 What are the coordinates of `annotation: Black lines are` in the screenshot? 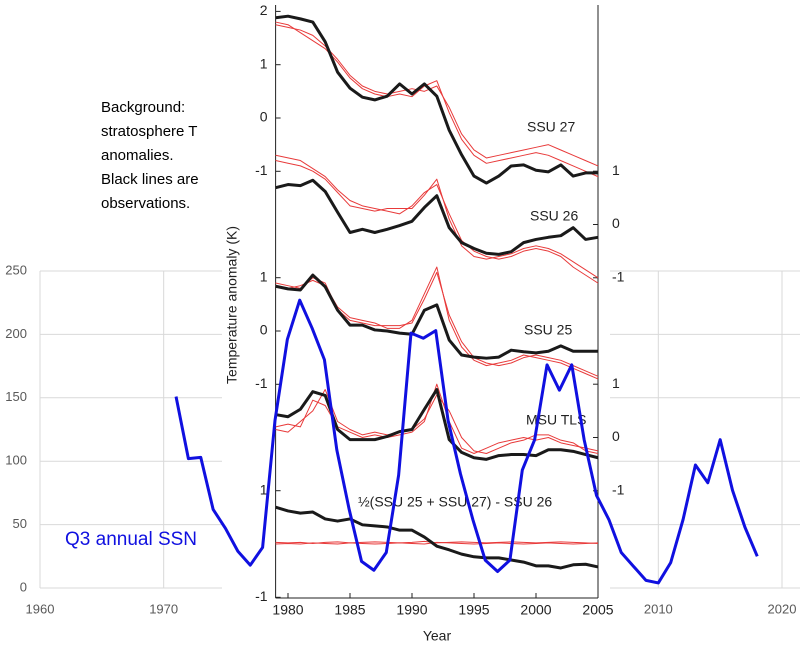 It's located at (150, 179).